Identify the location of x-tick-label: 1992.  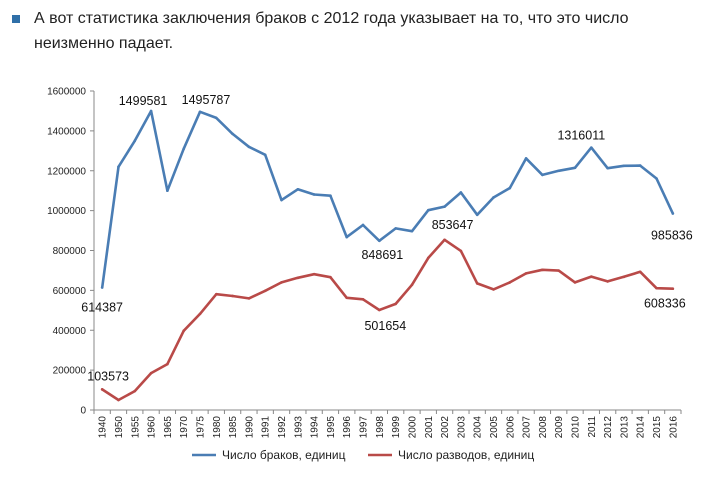
(282, 427).